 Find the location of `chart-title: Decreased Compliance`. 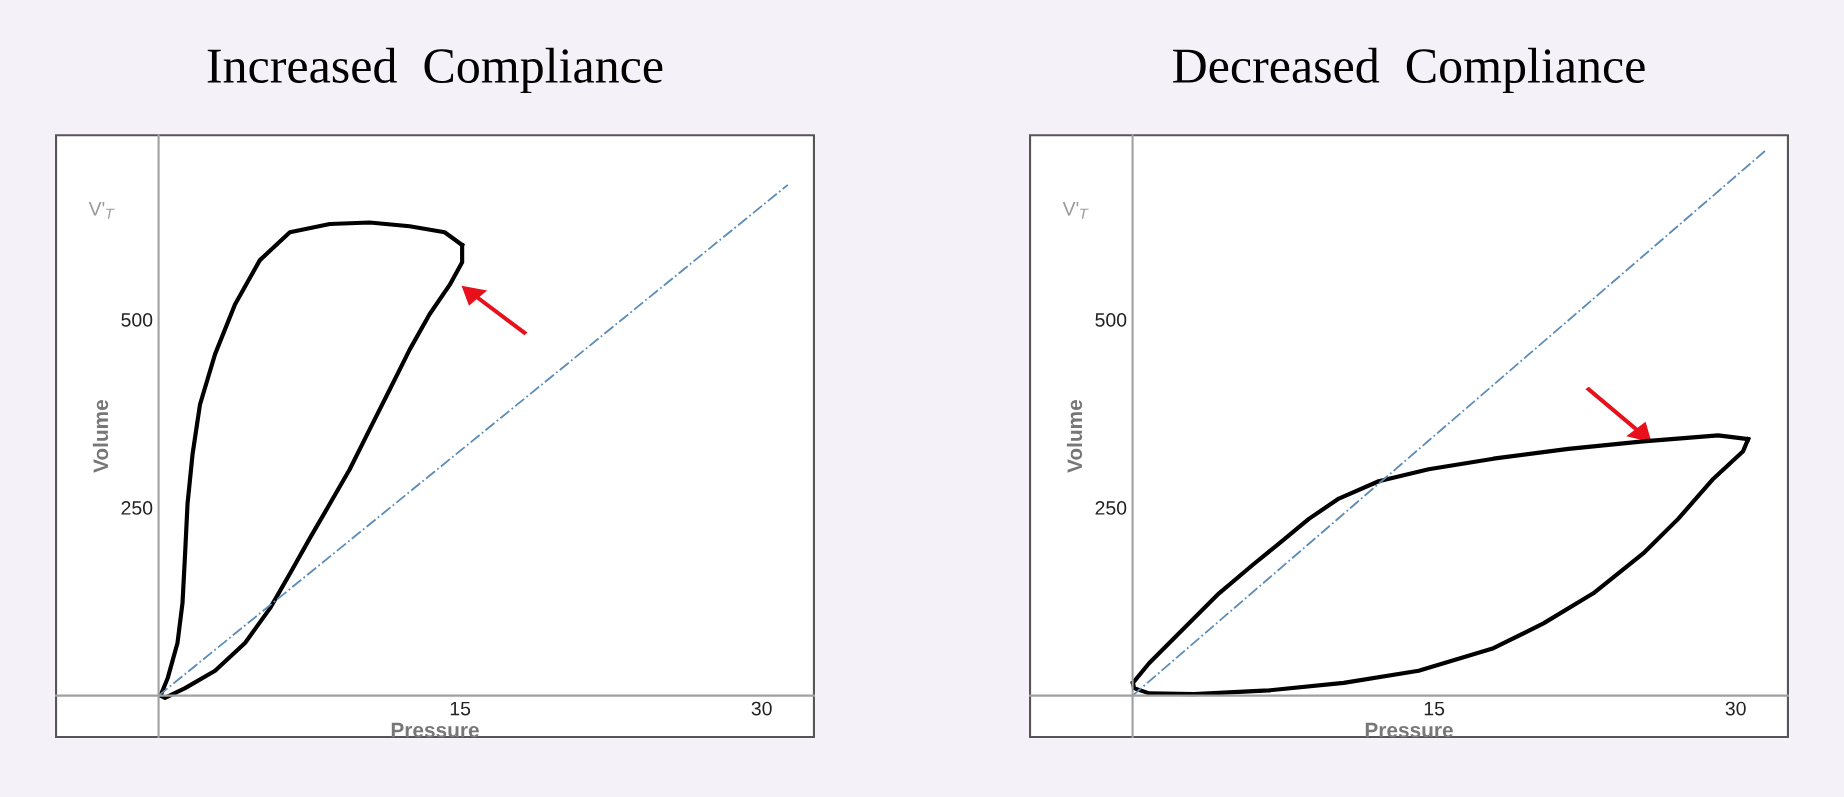

chart-title: Decreased Compliance is located at coordinates (1409, 70).